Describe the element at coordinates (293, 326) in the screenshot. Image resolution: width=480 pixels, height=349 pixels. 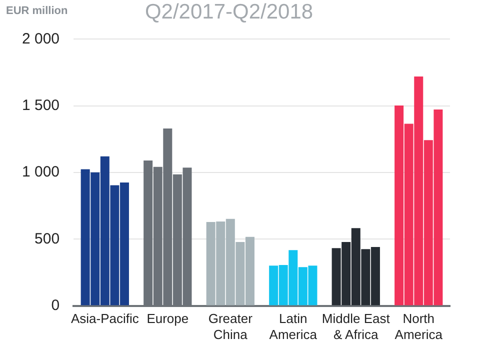
I see `x-tick-label: Latin America` at that location.